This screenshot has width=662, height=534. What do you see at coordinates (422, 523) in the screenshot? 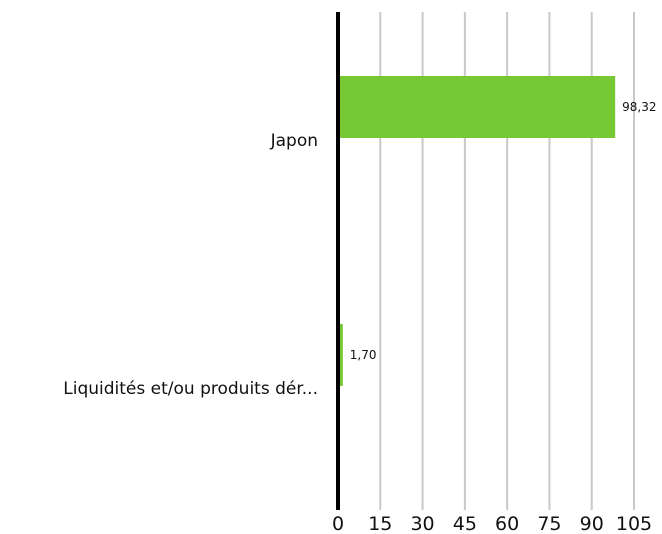
I see `x-tick-label: 30` at bounding box center [422, 523].